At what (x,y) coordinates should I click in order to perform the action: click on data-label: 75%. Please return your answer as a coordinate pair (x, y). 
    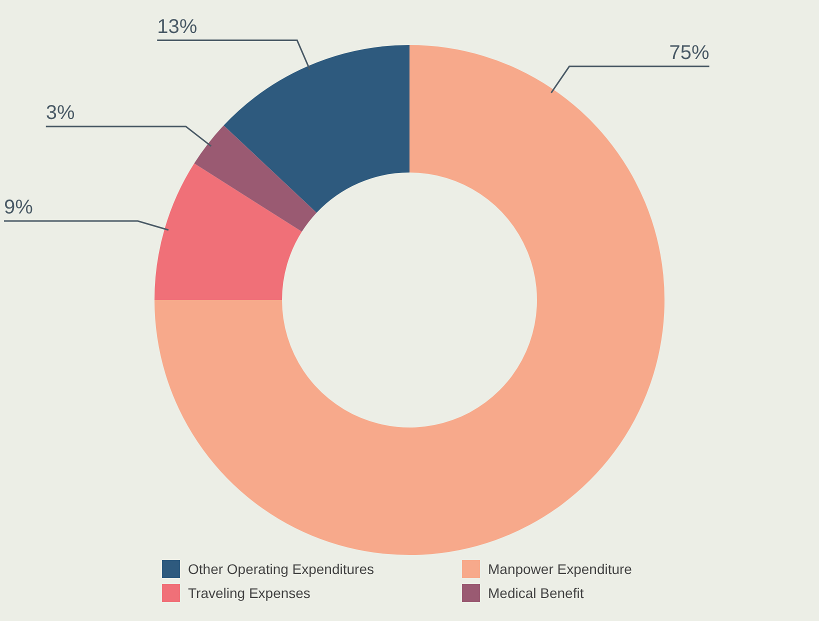
    Looking at the image, I should click on (689, 53).